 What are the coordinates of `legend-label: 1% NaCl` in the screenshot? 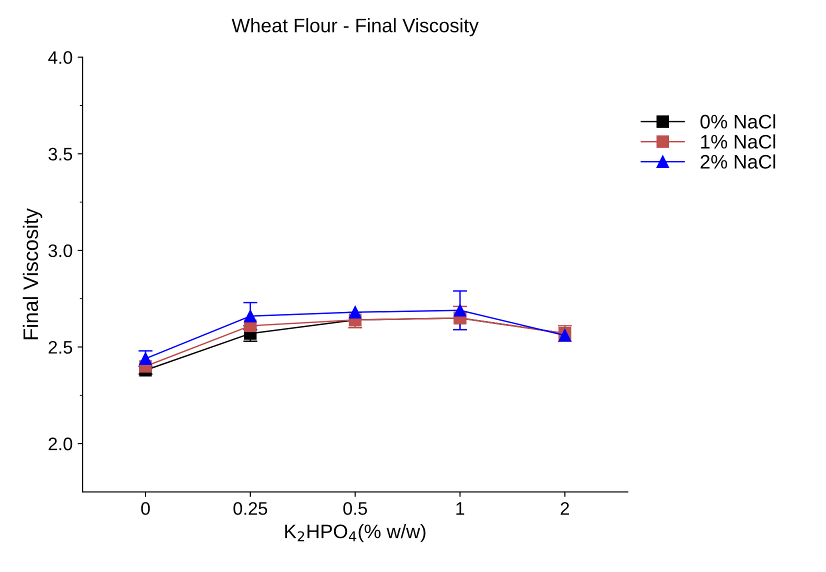 It's located at (738, 141).